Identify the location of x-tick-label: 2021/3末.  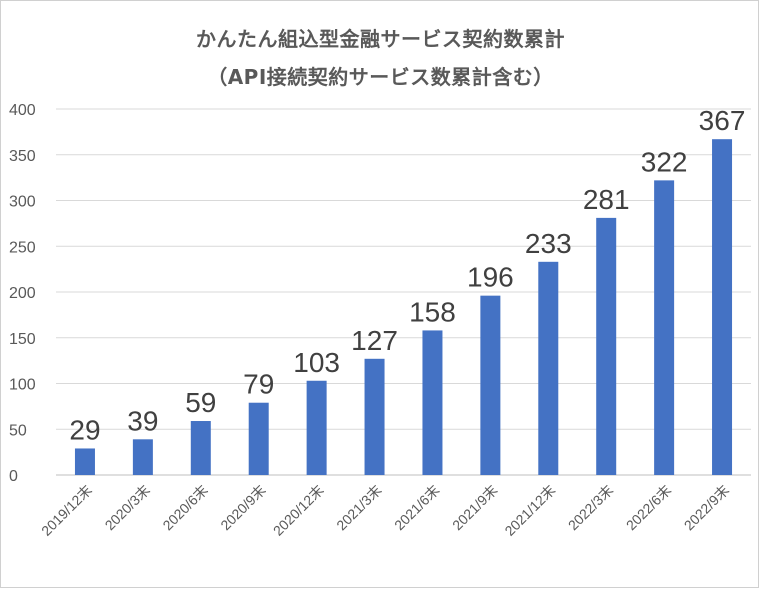
(358, 507).